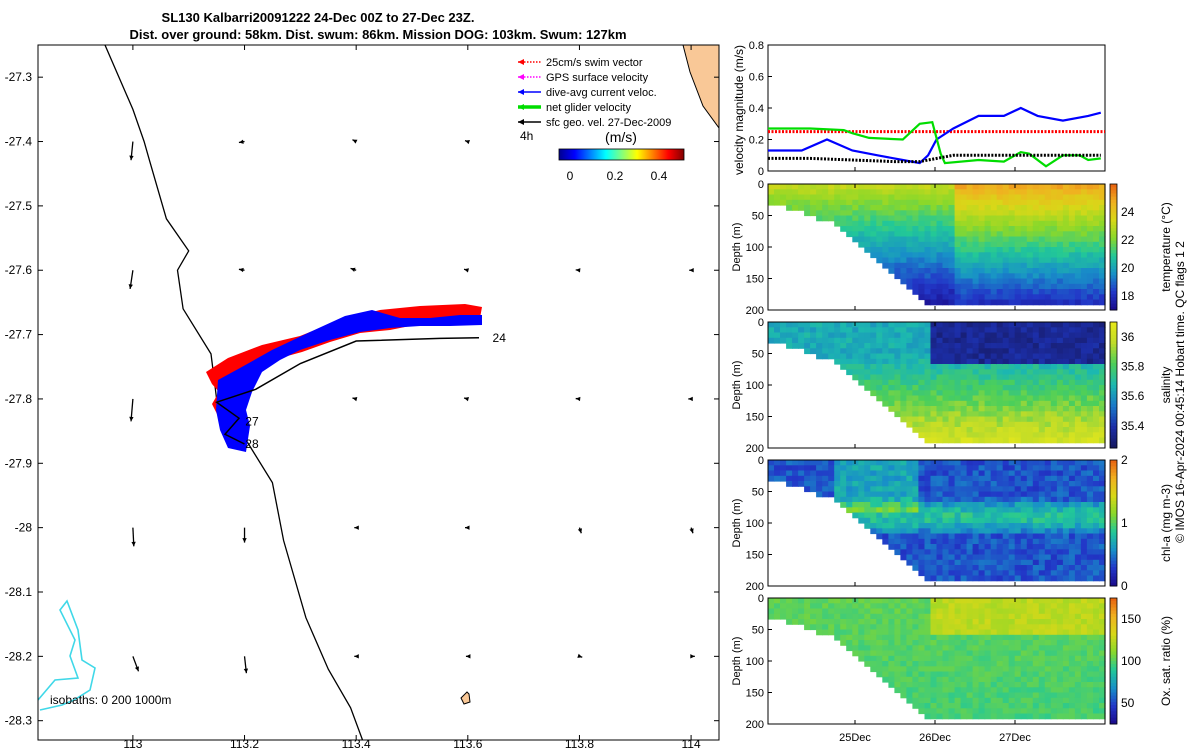 The width and height of the screenshot is (1200, 750). Describe the element at coordinates (621, 154) in the screenshot. I see `map-colorbar` at that location.